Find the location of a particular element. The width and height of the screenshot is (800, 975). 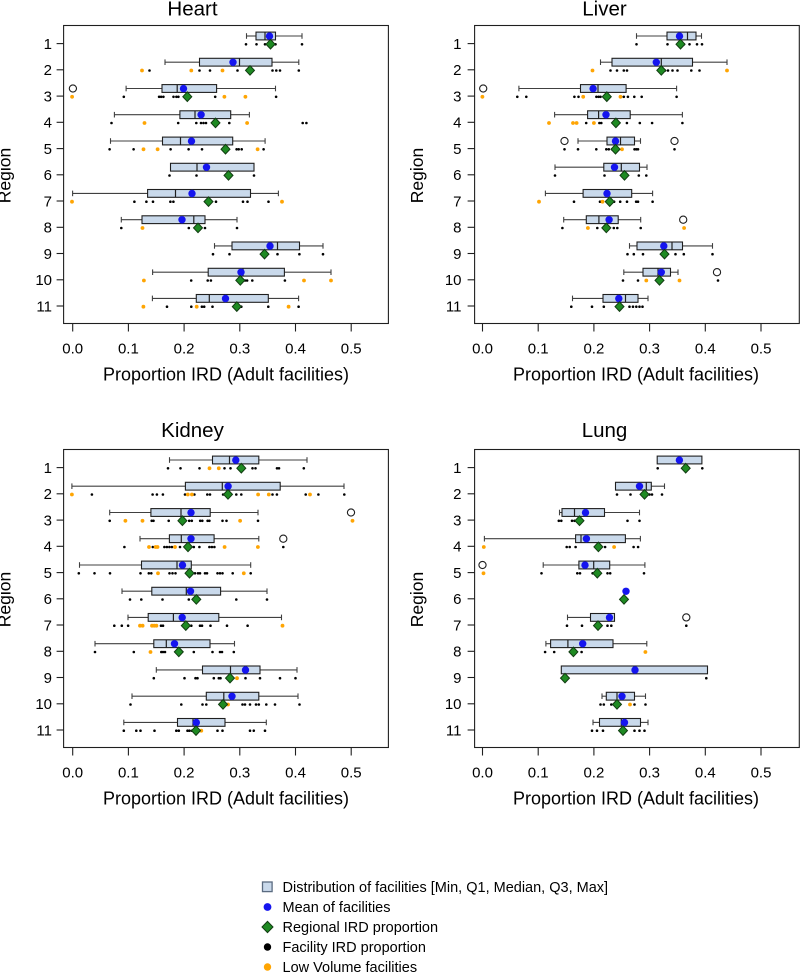

svg-text: Regional IRD proportion is located at coordinates (361, 928).